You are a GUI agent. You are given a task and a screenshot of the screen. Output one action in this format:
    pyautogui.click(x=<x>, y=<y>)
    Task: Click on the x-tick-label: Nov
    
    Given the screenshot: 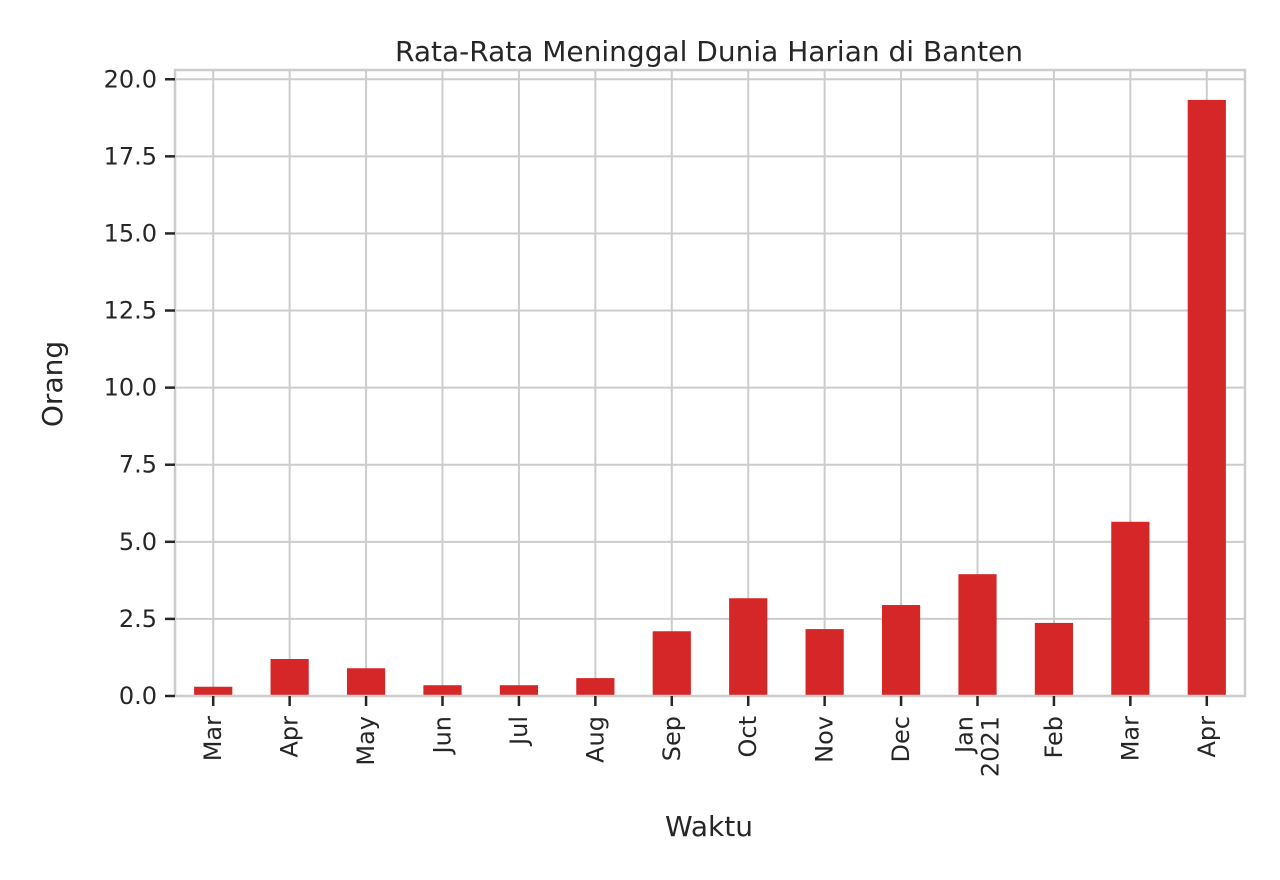 What is the action you would take?
    pyautogui.click(x=825, y=739)
    